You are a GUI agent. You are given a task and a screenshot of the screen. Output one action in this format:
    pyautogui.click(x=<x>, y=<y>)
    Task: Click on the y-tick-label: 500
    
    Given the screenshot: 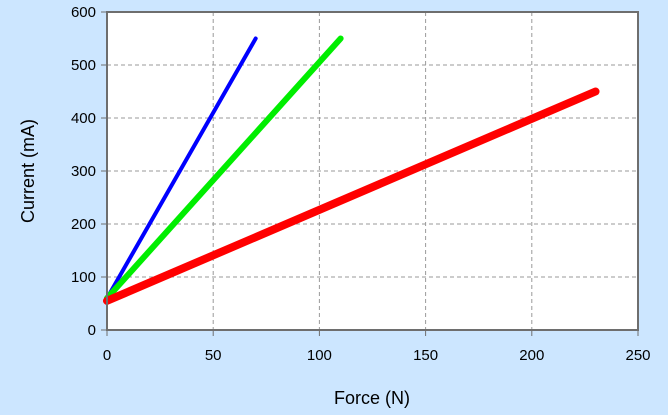 What is the action you would take?
    pyautogui.click(x=83, y=65)
    